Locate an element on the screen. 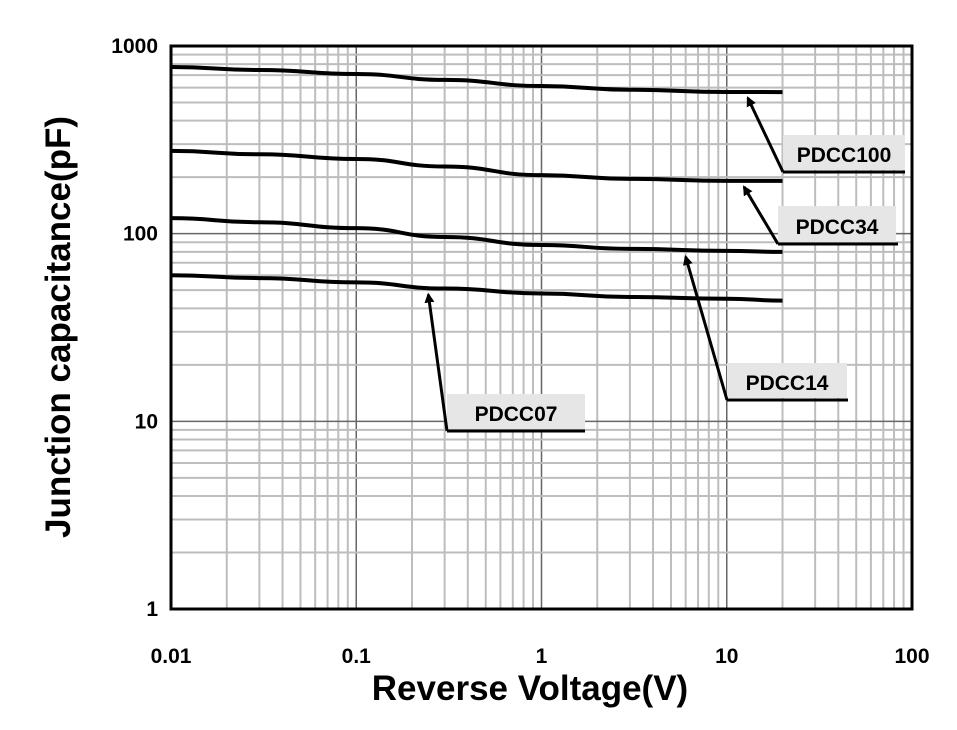 This screenshot has width=957, height=730. series-line-pdcc14 is located at coordinates (476, 235).